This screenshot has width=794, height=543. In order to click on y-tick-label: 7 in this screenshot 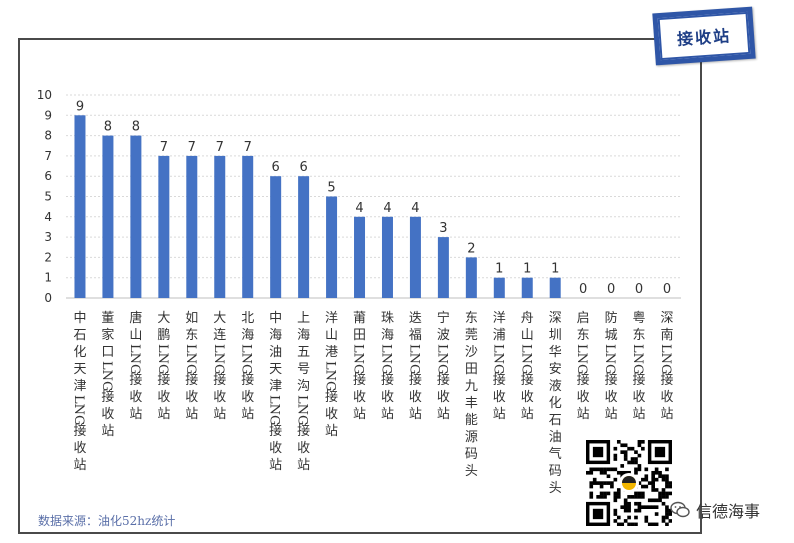, I will do `click(48, 156)`.